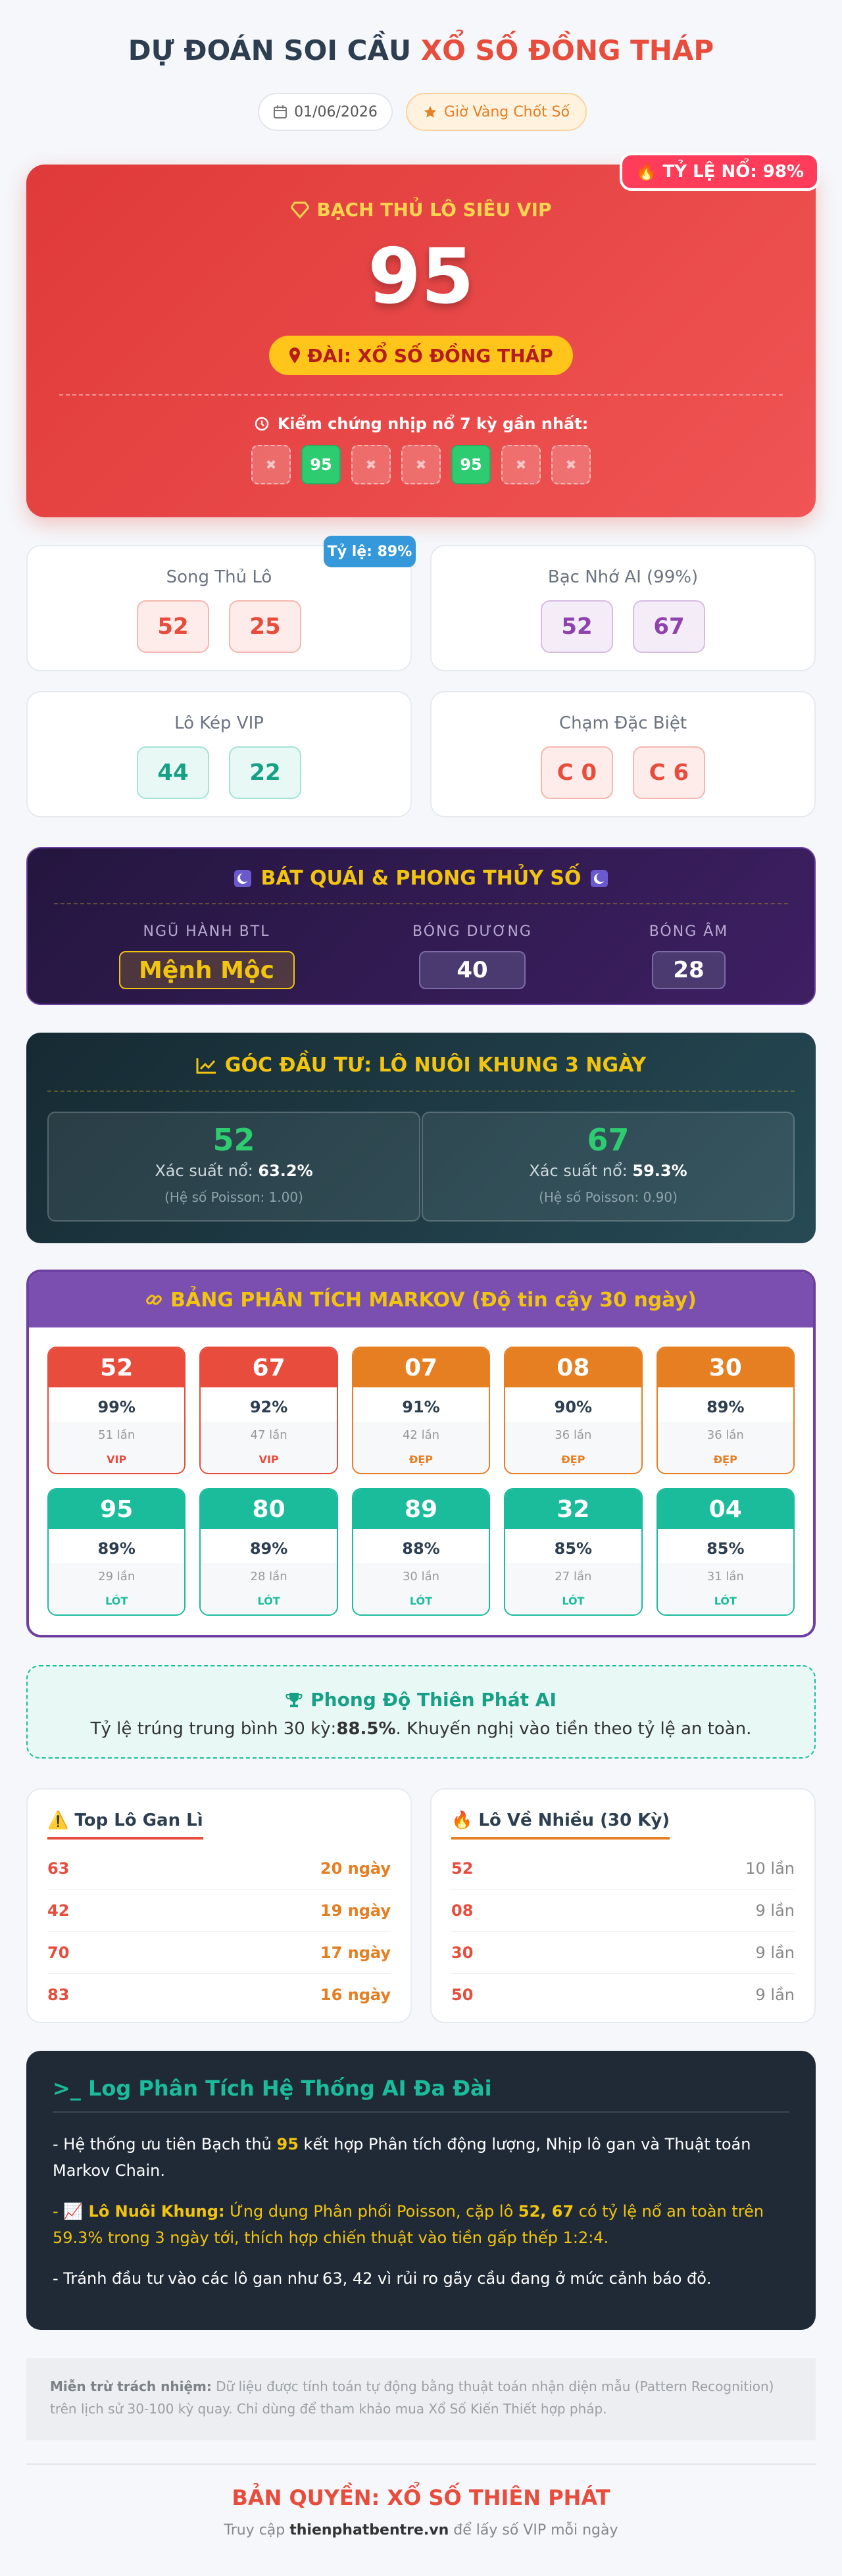  I want to click on performance-title: Phong Độ Thiên Phát AI, so click(421, 1700).